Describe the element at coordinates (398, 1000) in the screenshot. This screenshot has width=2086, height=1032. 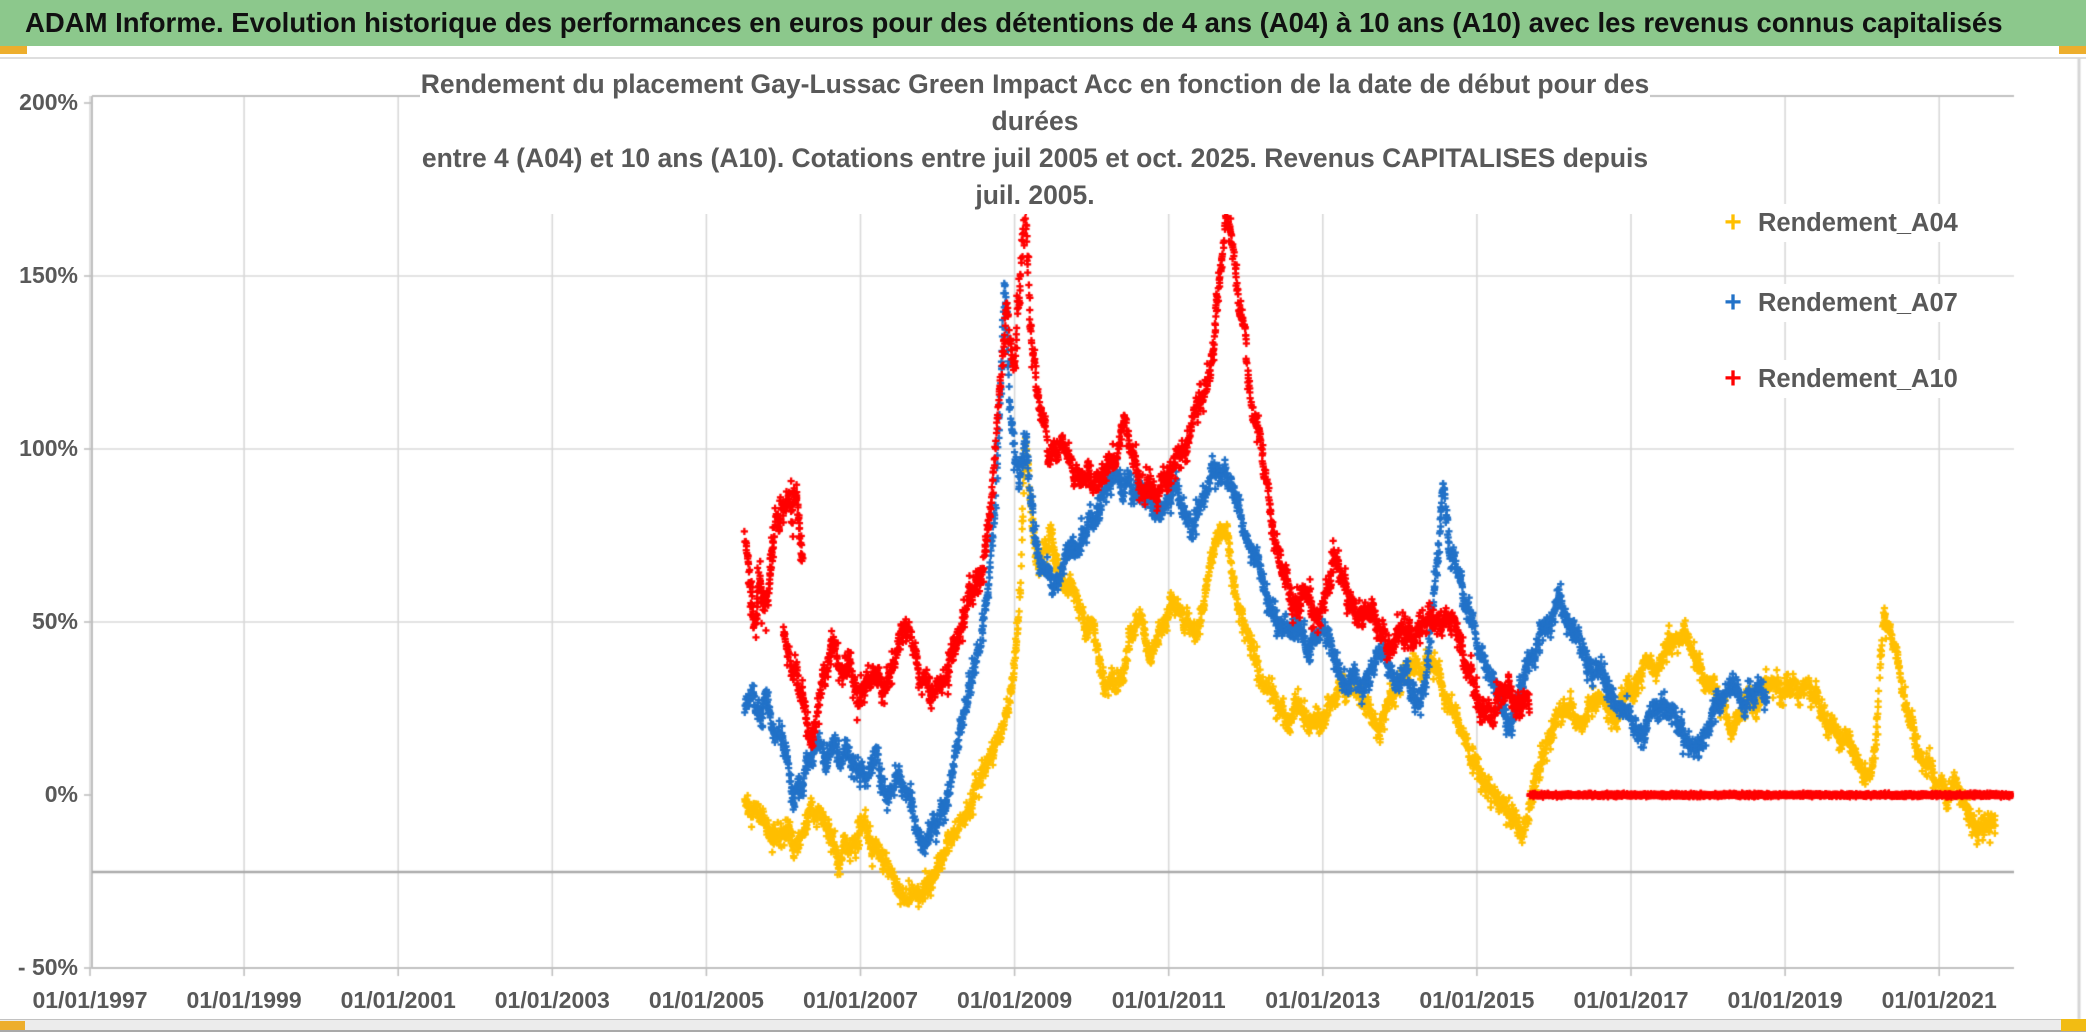
I see `x-axis-label: 01/01/2001` at that location.